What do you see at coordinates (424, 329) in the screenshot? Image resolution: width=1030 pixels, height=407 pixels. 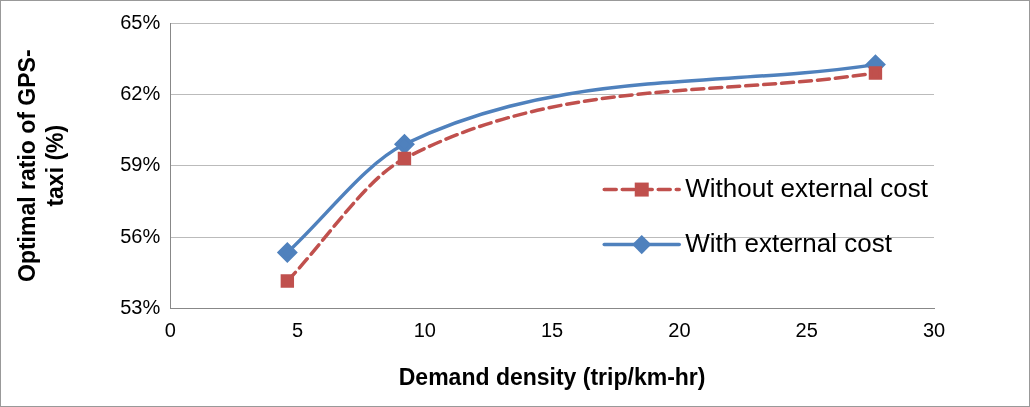 I see `x-tick-label: 10` at bounding box center [424, 329].